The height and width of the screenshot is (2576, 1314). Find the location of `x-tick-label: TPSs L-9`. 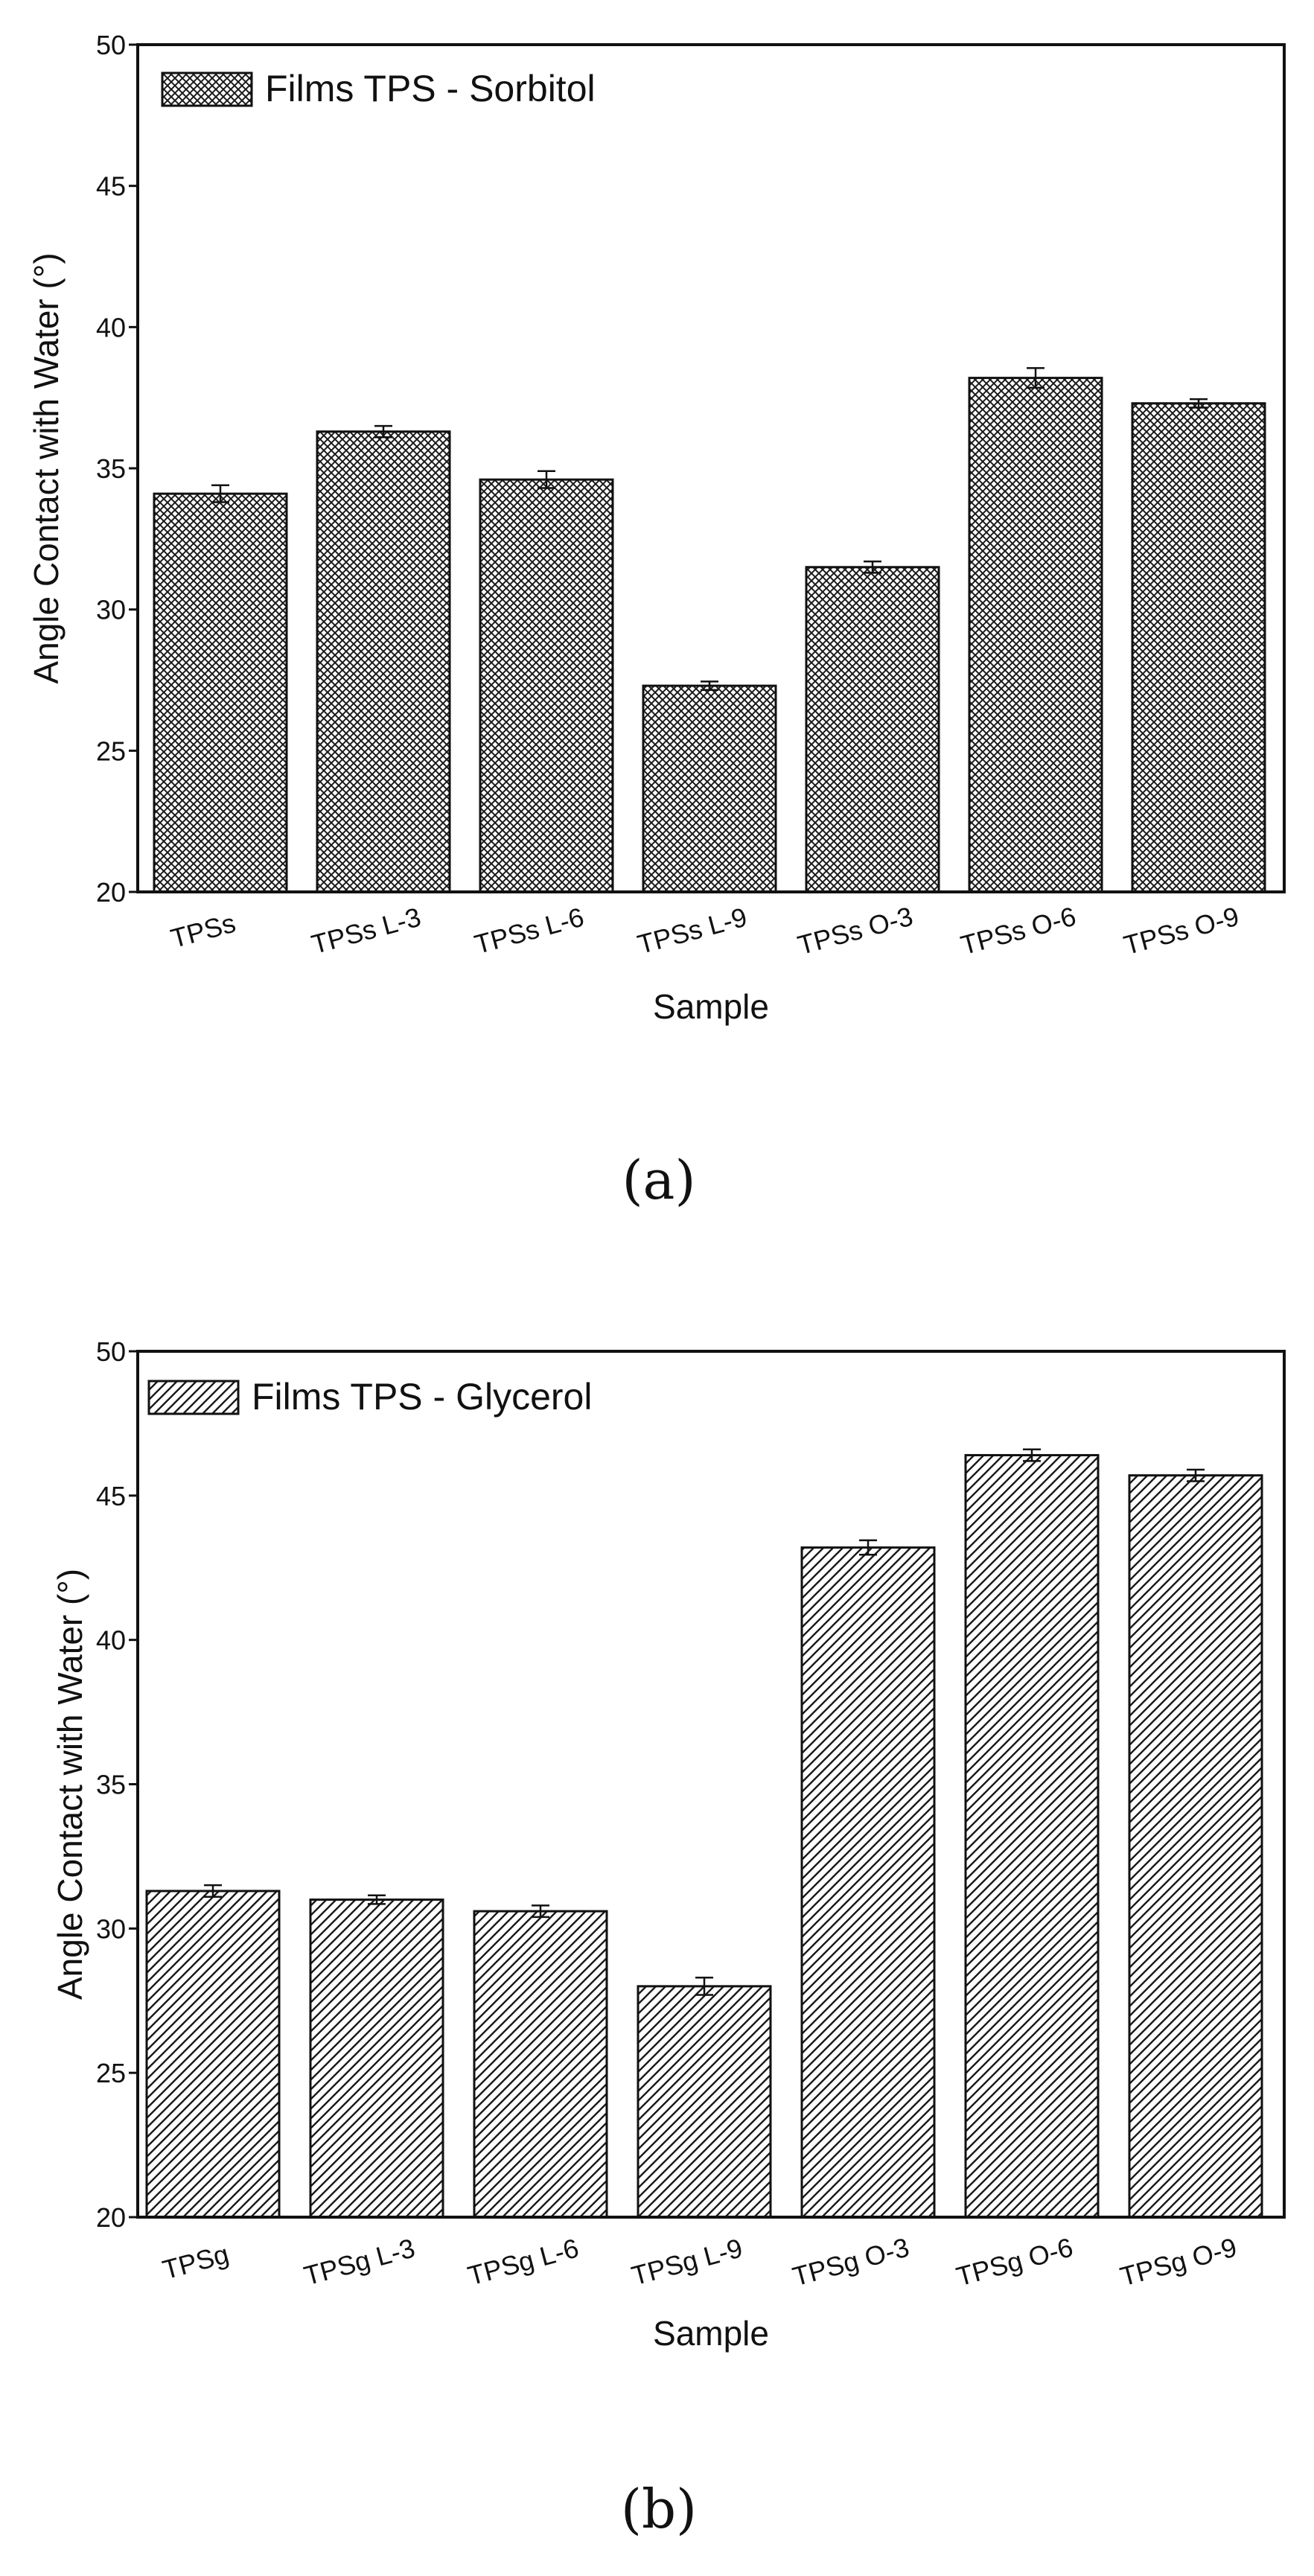

x-tick-label: TPSs L-9 is located at coordinates (692, 931).